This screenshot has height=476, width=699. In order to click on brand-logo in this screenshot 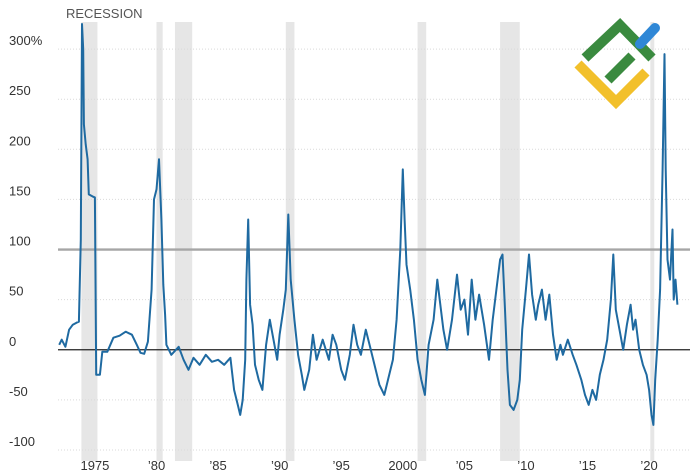, I will do `click(617, 63)`.